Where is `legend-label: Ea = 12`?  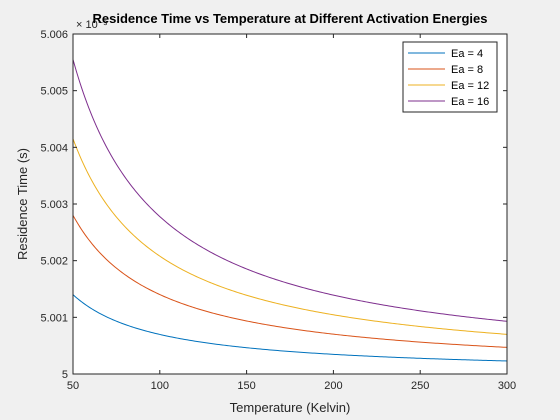 legend-label: Ea = 12 is located at coordinates (470, 86).